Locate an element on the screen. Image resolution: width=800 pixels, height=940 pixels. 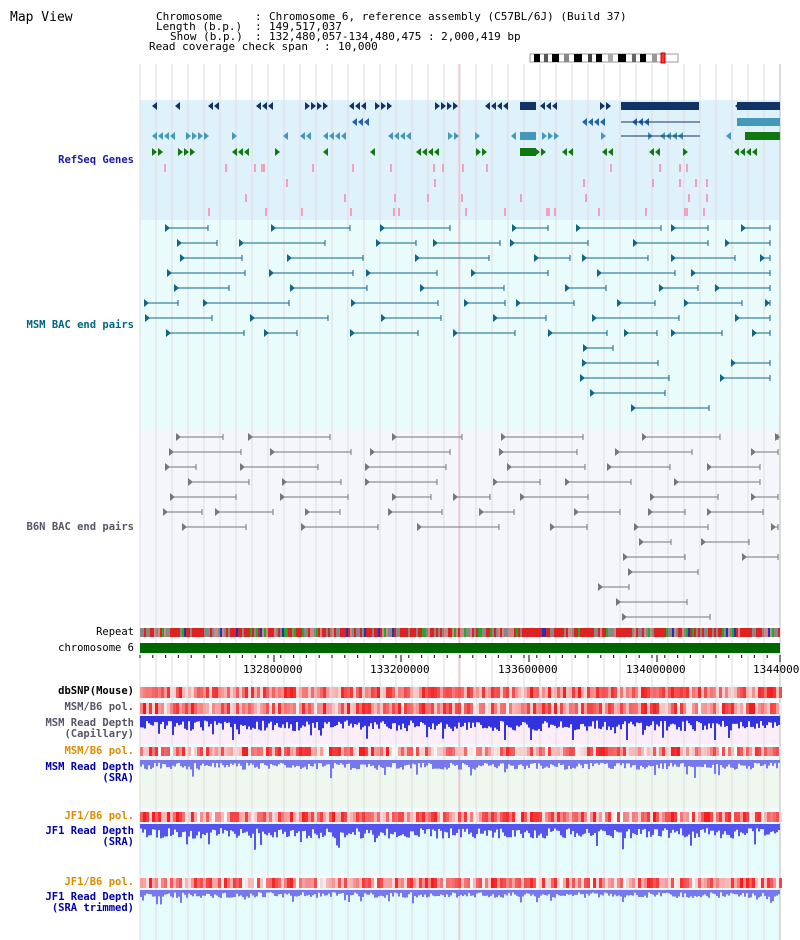
track-label-jf1-b6-pol-2: JF1/B6 pol. is located at coordinates (99, 882).